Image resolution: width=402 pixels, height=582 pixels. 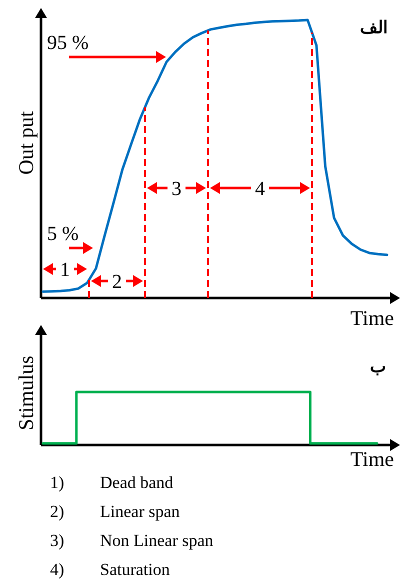 I want to click on annotation: 4, so click(x=260, y=189).